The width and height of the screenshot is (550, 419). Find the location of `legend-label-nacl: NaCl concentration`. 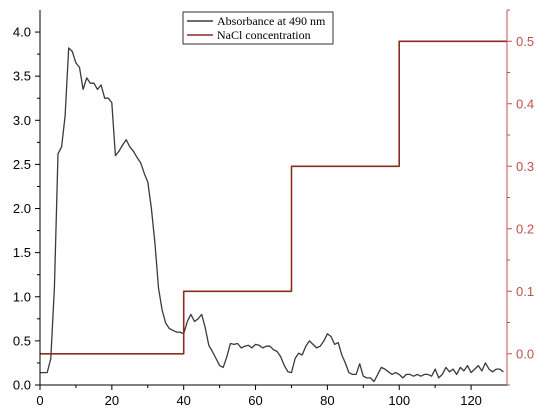

legend-label-nacl: NaCl concentration is located at coordinates (264, 35).